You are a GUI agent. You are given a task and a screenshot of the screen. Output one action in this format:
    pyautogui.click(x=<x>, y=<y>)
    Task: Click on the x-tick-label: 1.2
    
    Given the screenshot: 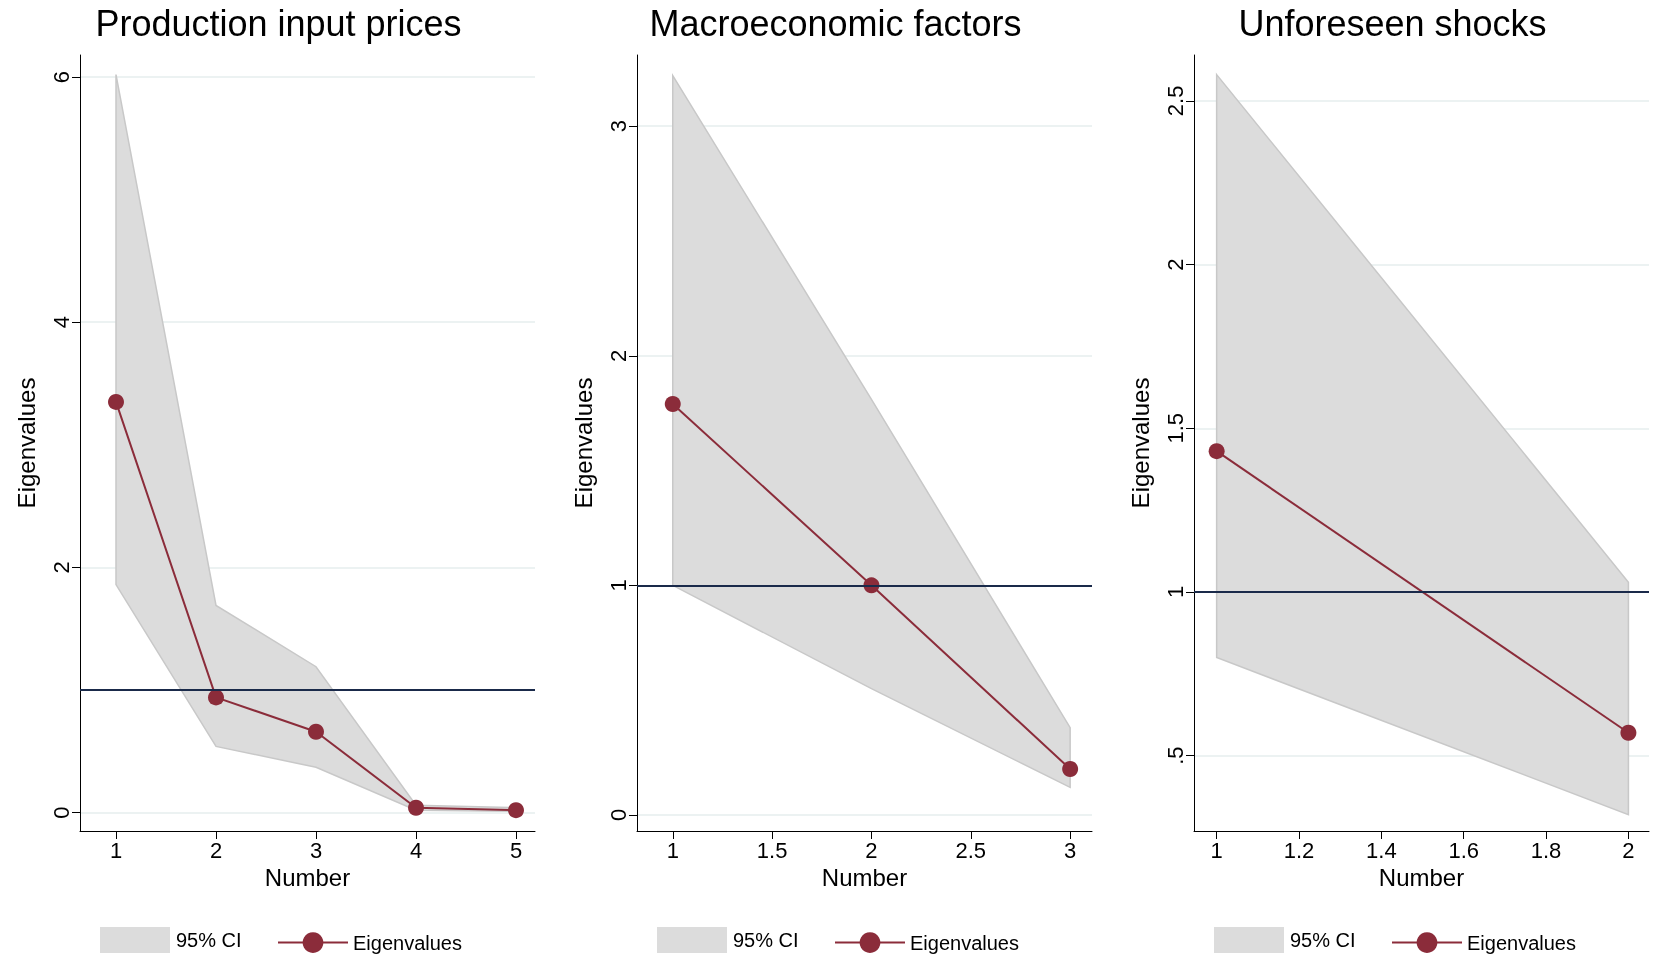 What is the action you would take?
    pyautogui.click(x=1299, y=850)
    